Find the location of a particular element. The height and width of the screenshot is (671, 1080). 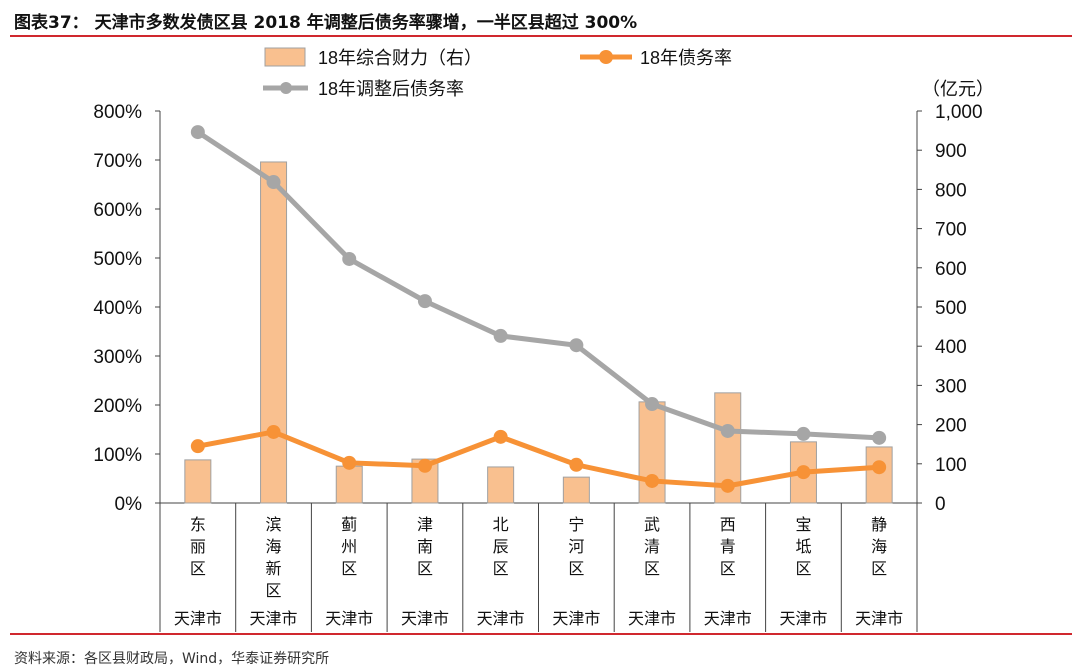

left-tick-label: 100% is located at coordinates (117, 455).